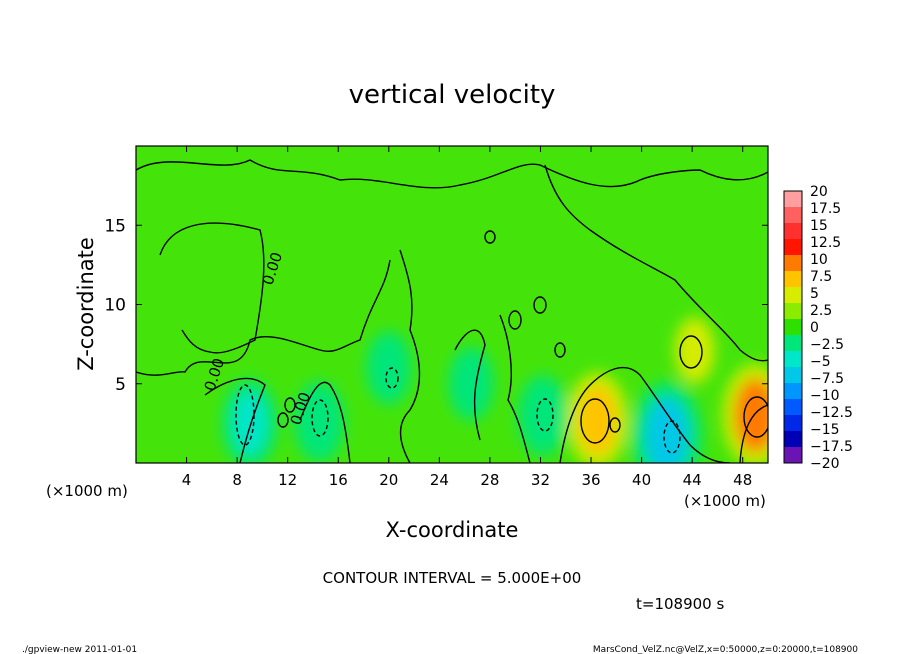 This screenshot has height=654, width=904. What do you see at coordinates (825, 464) in the screenshot?
I see `colorbar-label: −20` at bounding box center [825, 464].